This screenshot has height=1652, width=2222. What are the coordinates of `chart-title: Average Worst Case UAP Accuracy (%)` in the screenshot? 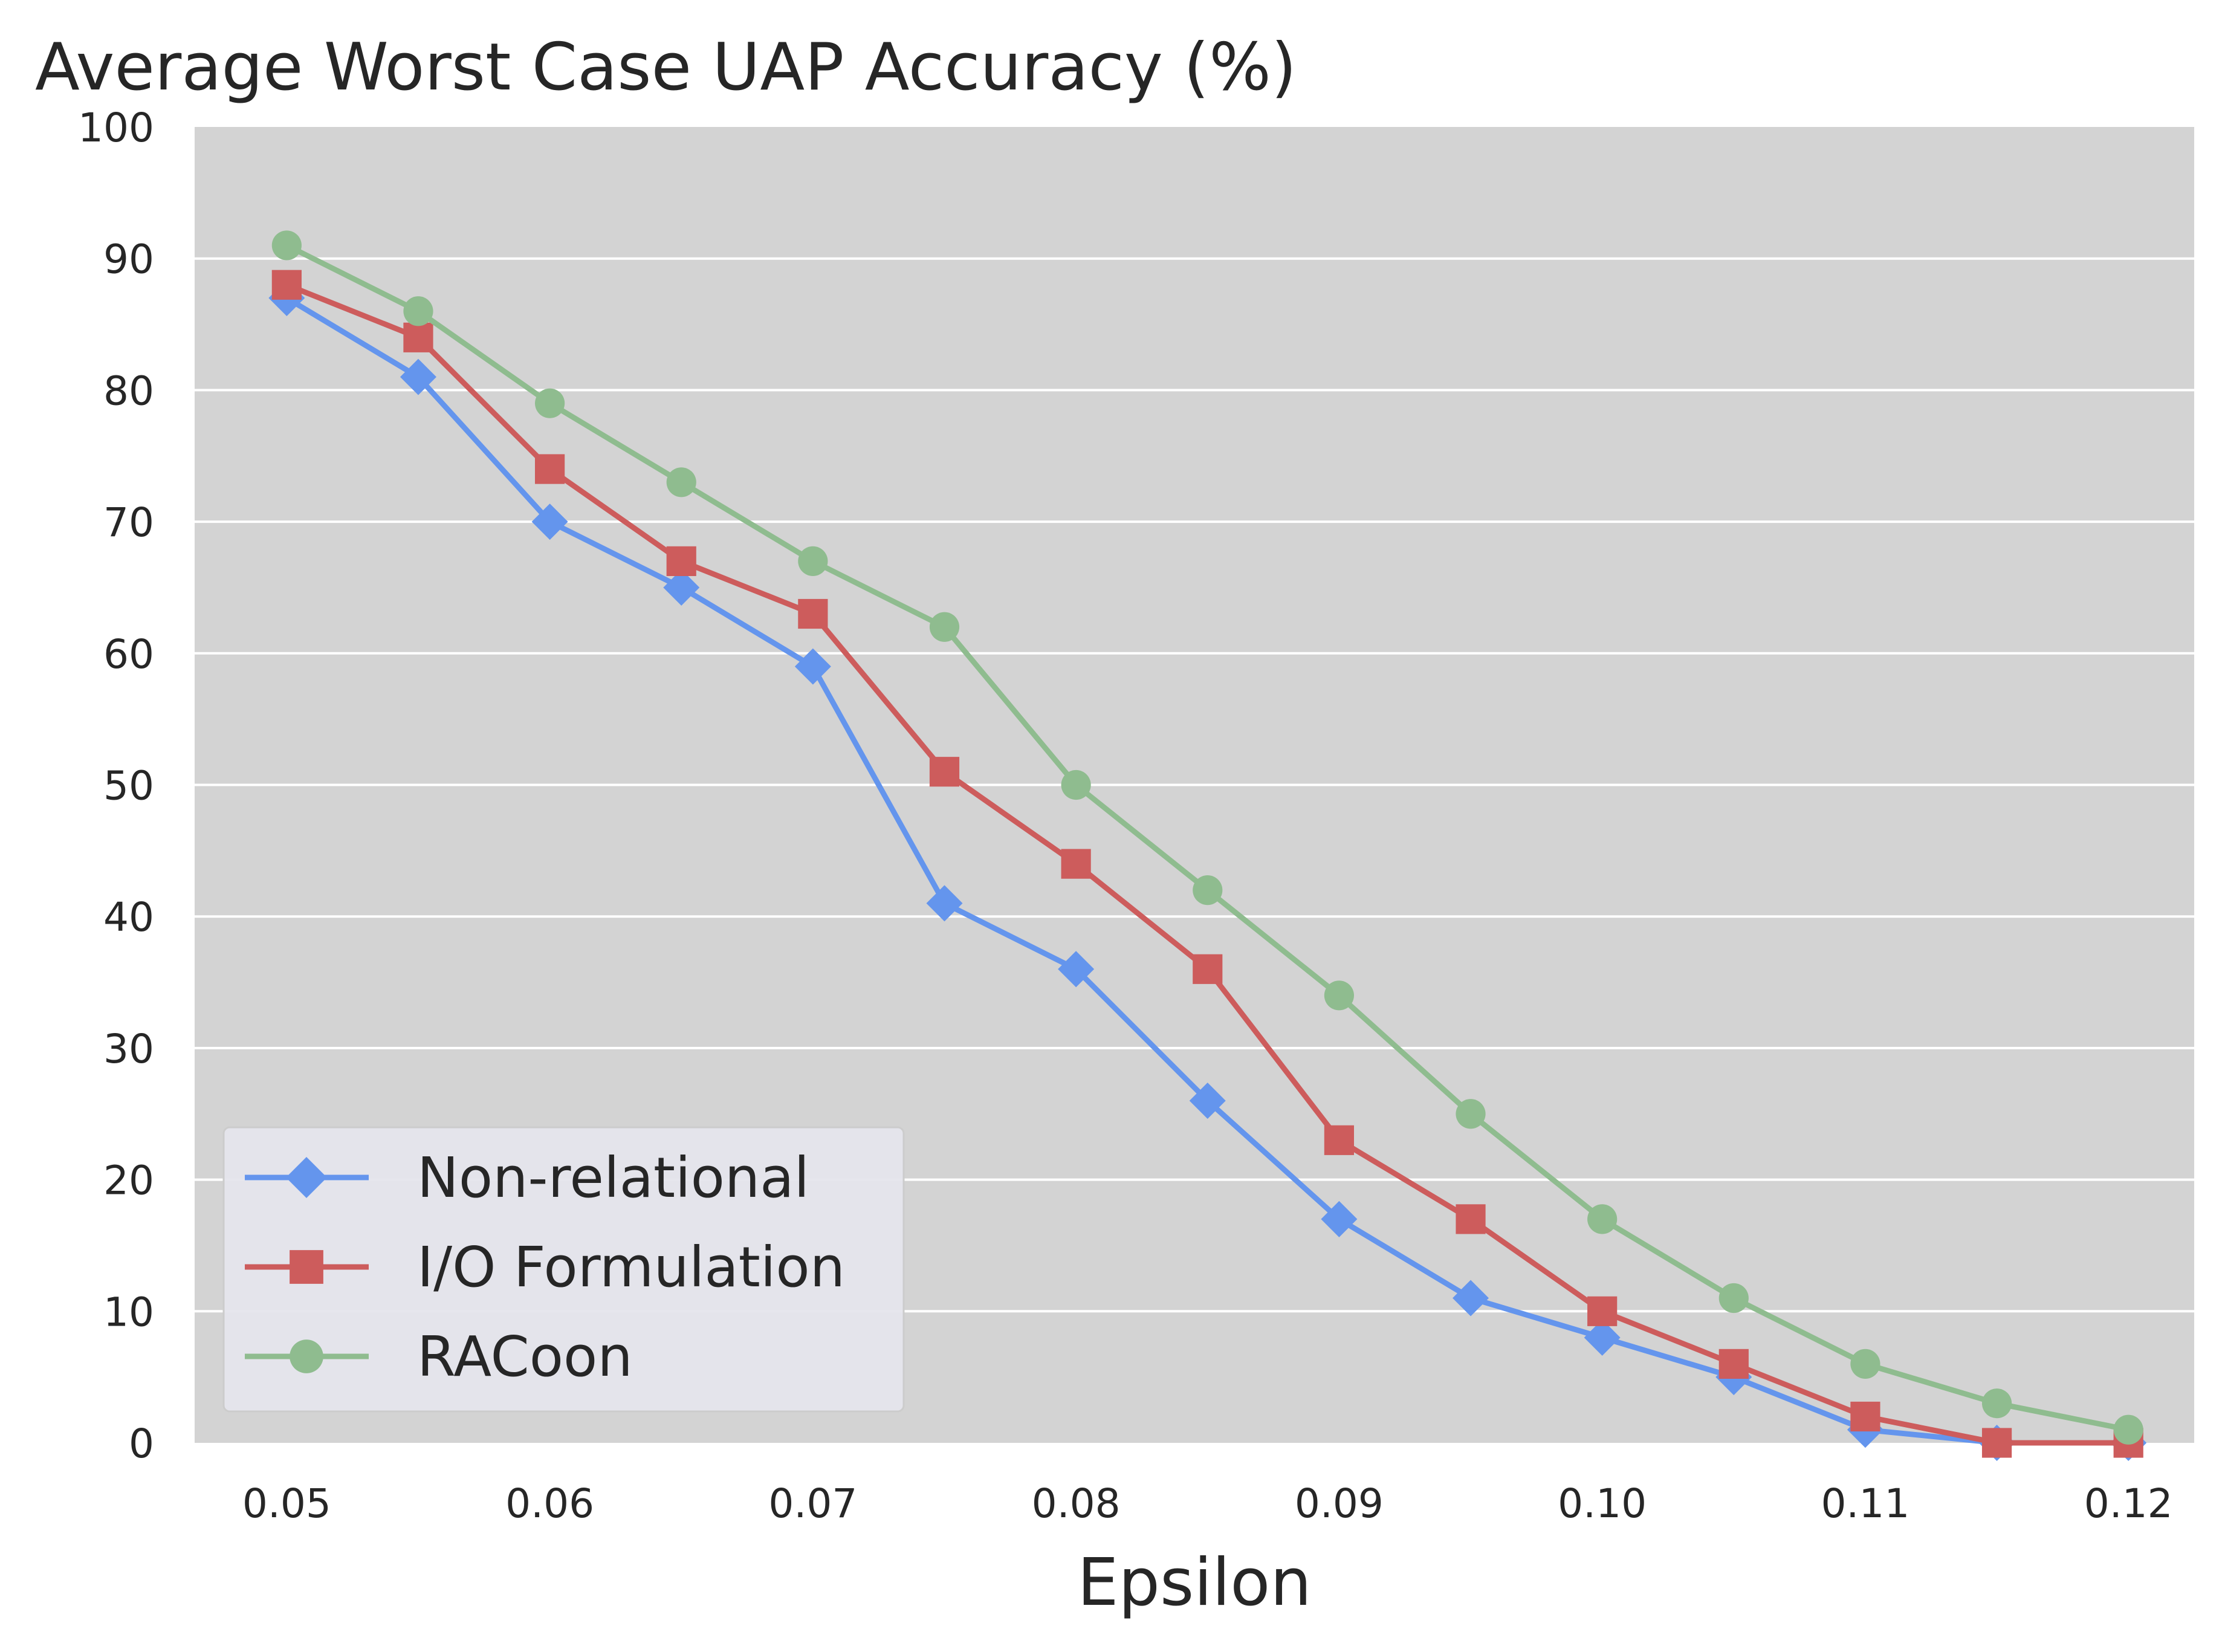 It's located at (666, 67).